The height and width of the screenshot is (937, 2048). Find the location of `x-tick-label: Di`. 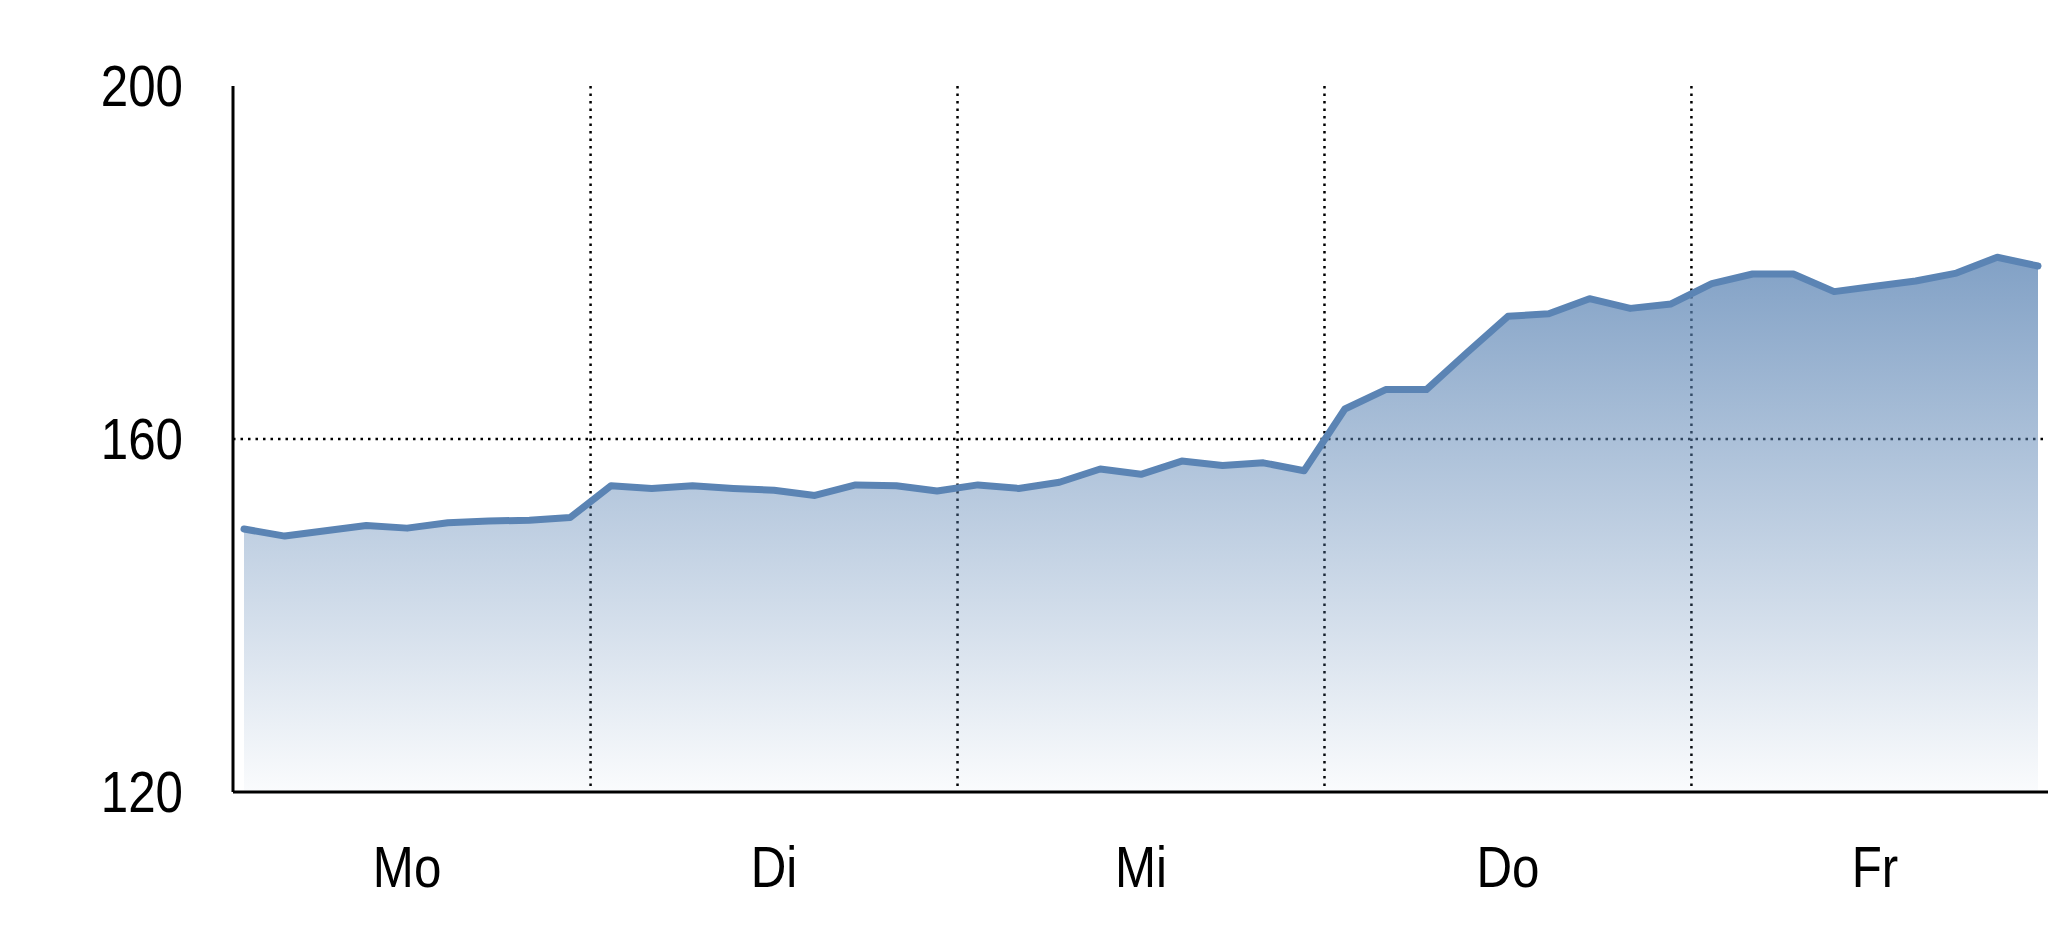

x-tick-label: Di is located at coordinates (774, 866).